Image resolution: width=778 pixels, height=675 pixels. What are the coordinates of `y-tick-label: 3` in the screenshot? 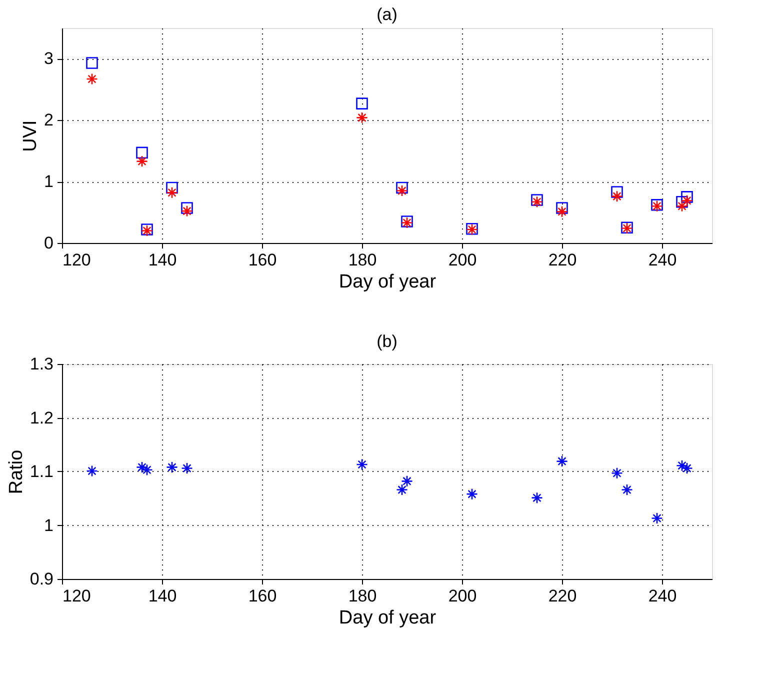 It's located at (49, 58).